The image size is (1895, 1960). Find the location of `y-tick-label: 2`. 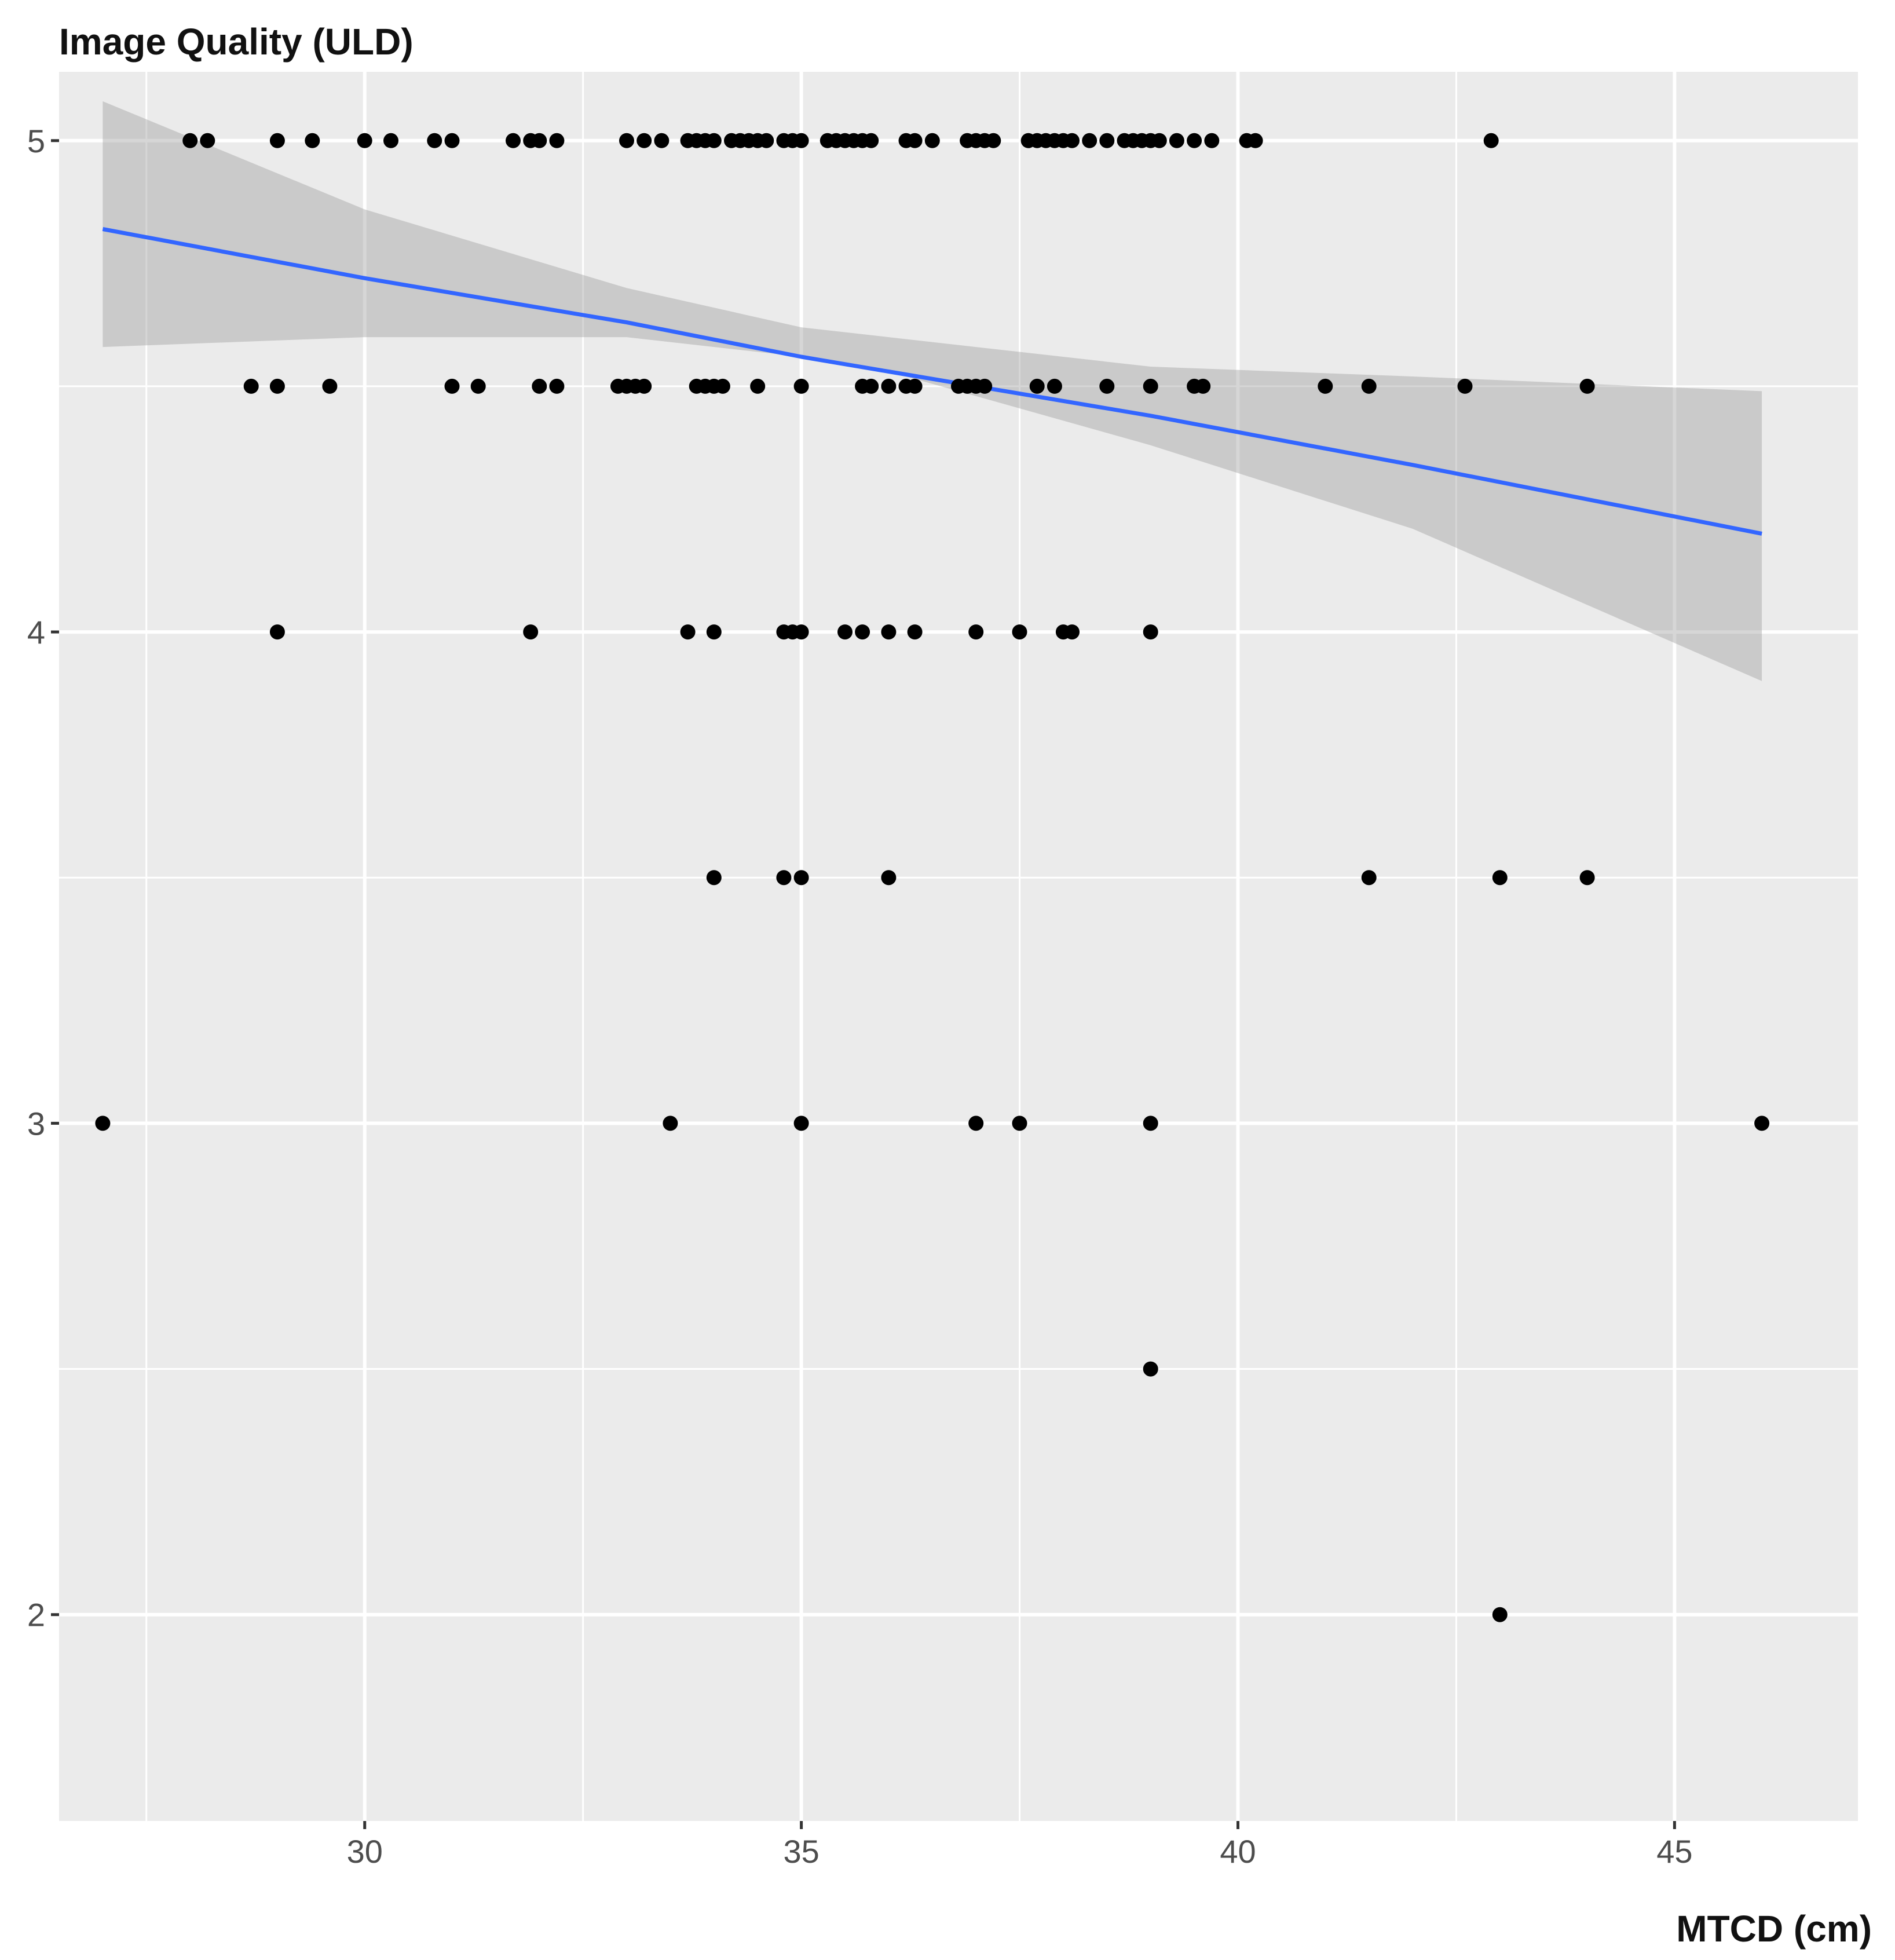

y-tick-label: 2 is located at coordinates (36, 1615).